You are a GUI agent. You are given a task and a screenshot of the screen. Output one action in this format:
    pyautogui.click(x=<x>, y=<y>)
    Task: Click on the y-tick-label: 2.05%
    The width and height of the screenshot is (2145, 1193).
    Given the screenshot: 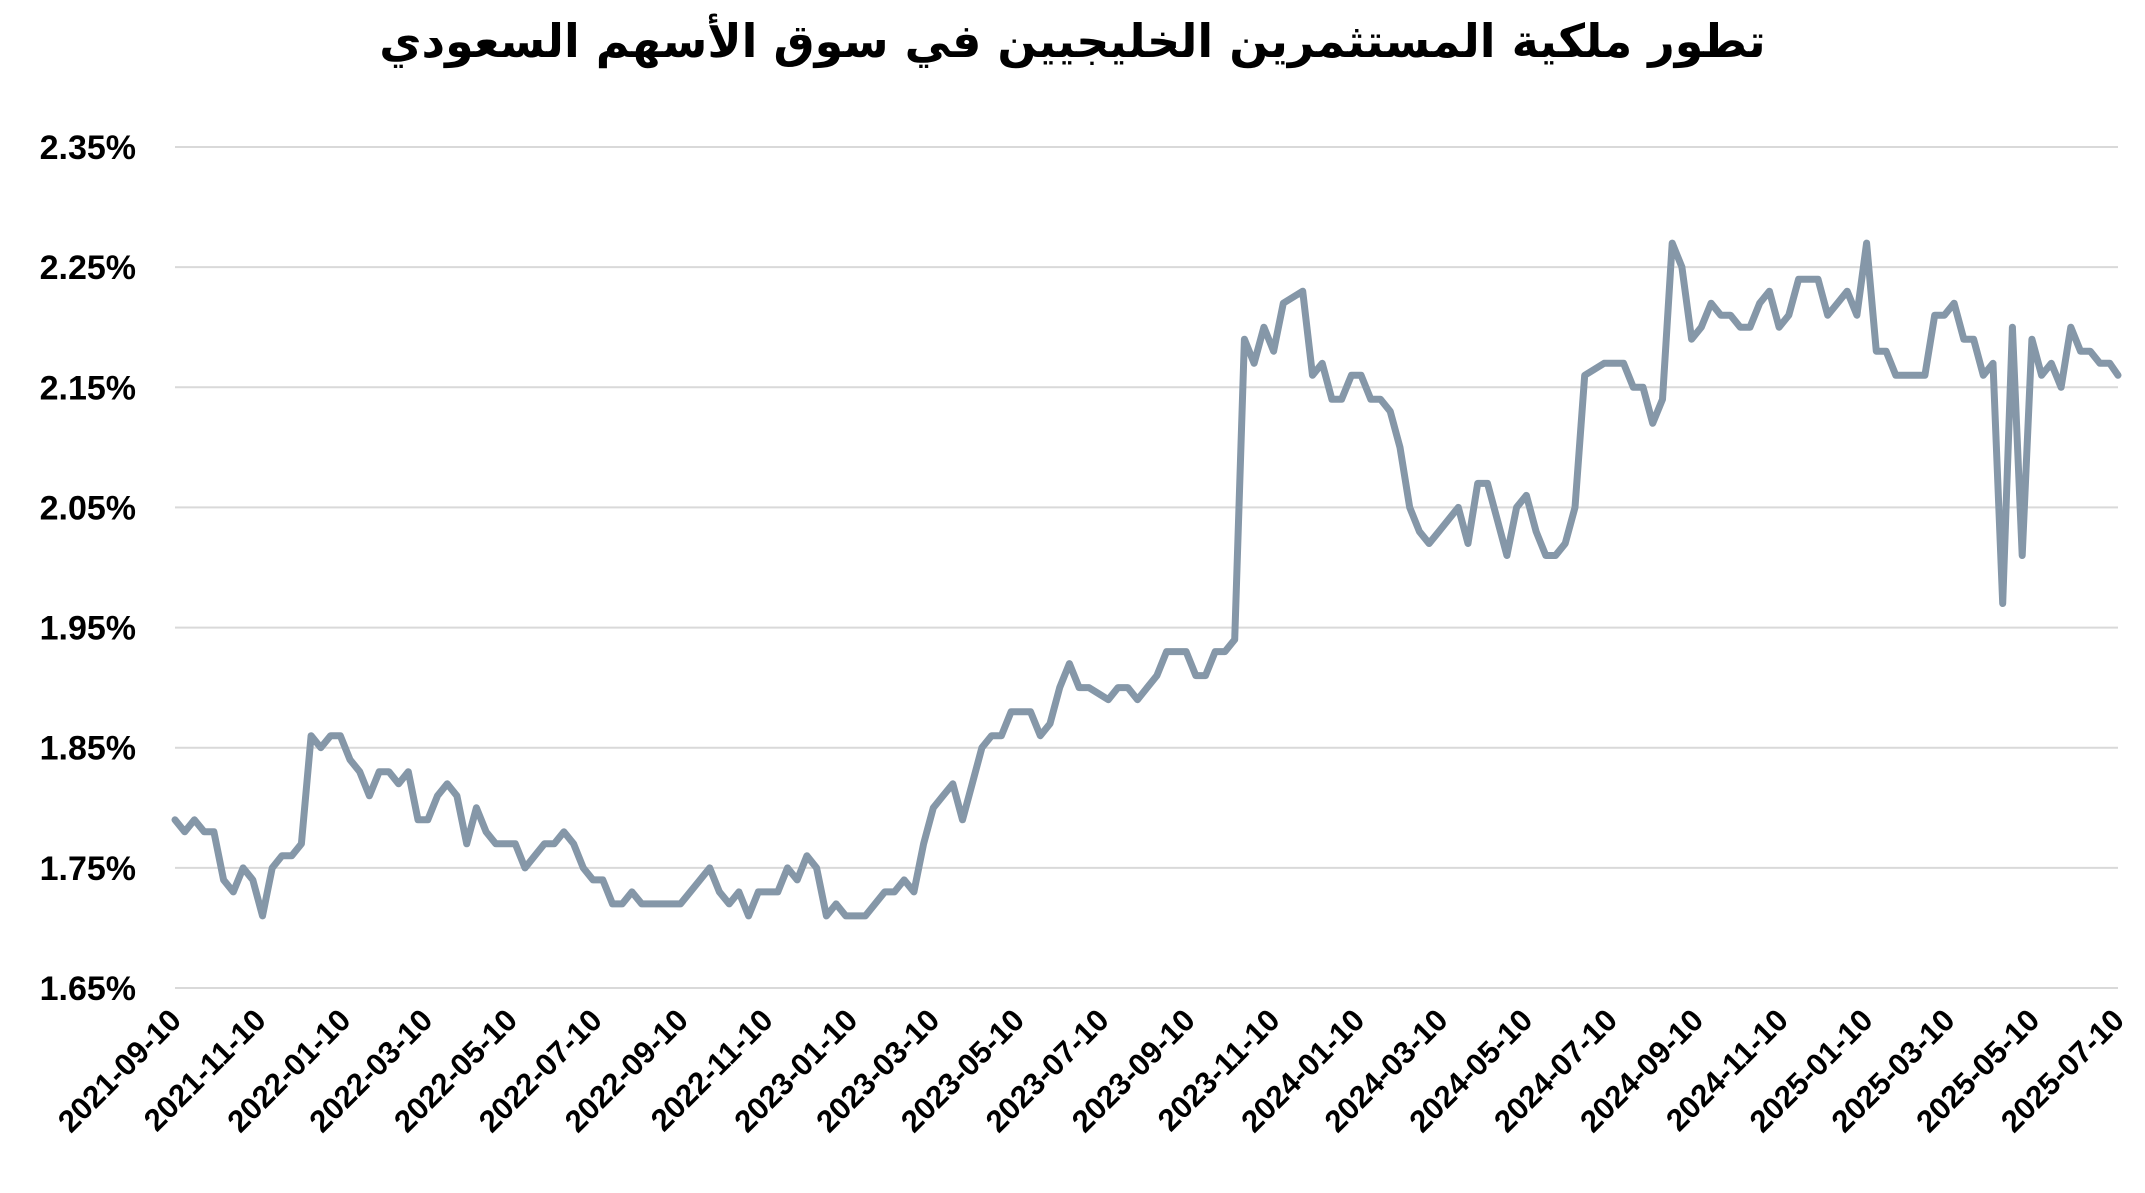 What is the action you would take?
    pyautogui.click(x=88, y=508)
    